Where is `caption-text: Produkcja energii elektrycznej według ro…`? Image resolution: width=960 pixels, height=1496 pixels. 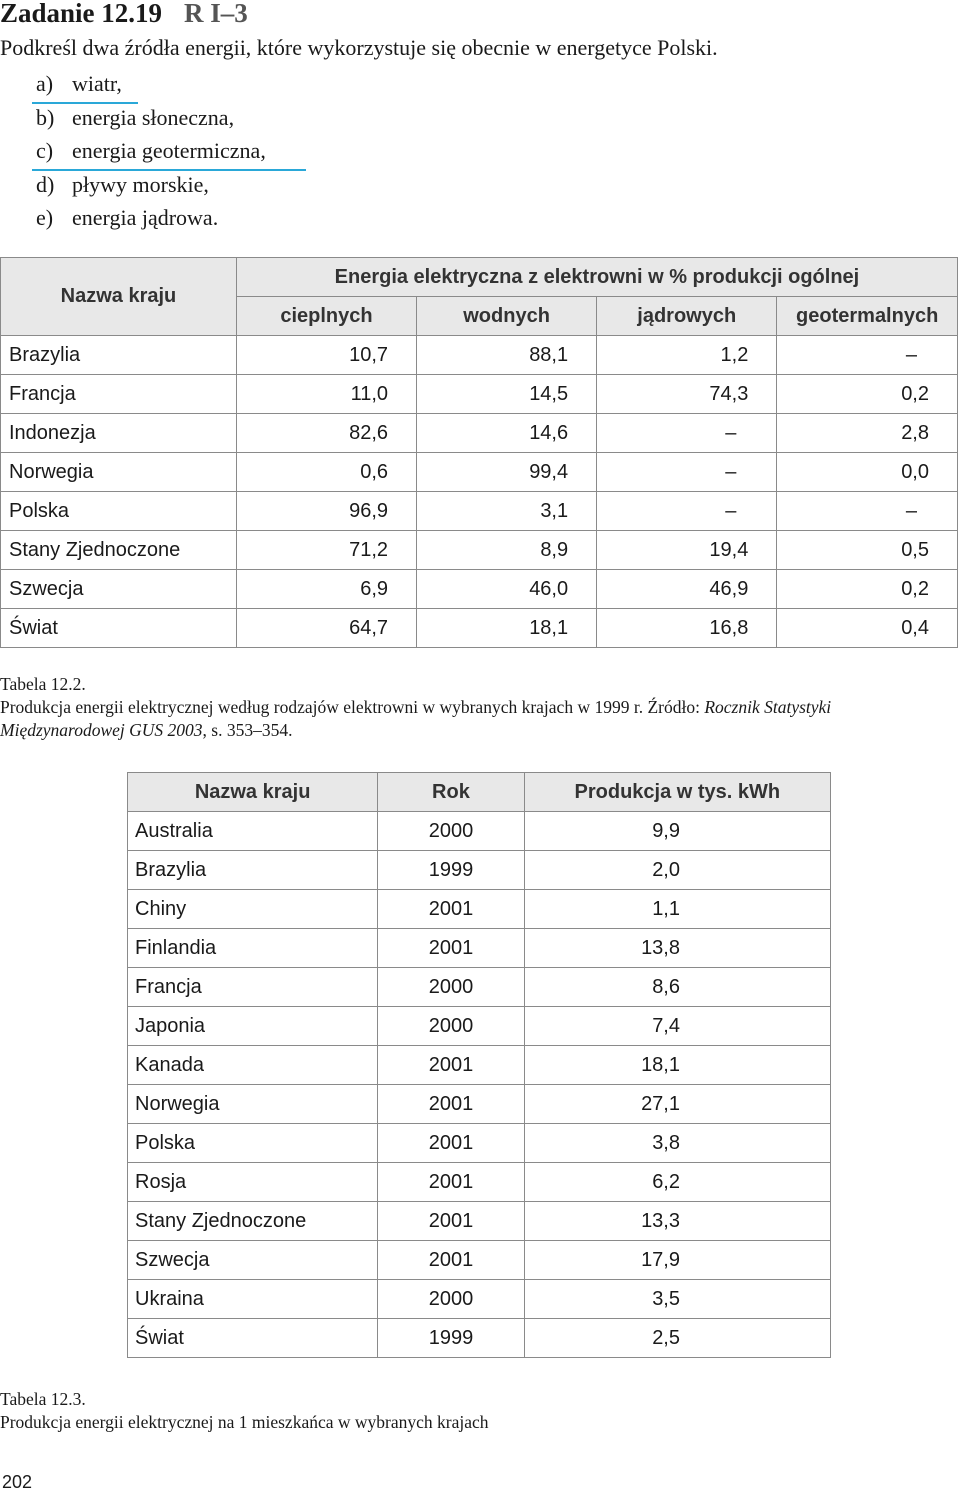 caption-text: Produkcja energii elektrycznej według ro… is located at coordinates (352, 707).